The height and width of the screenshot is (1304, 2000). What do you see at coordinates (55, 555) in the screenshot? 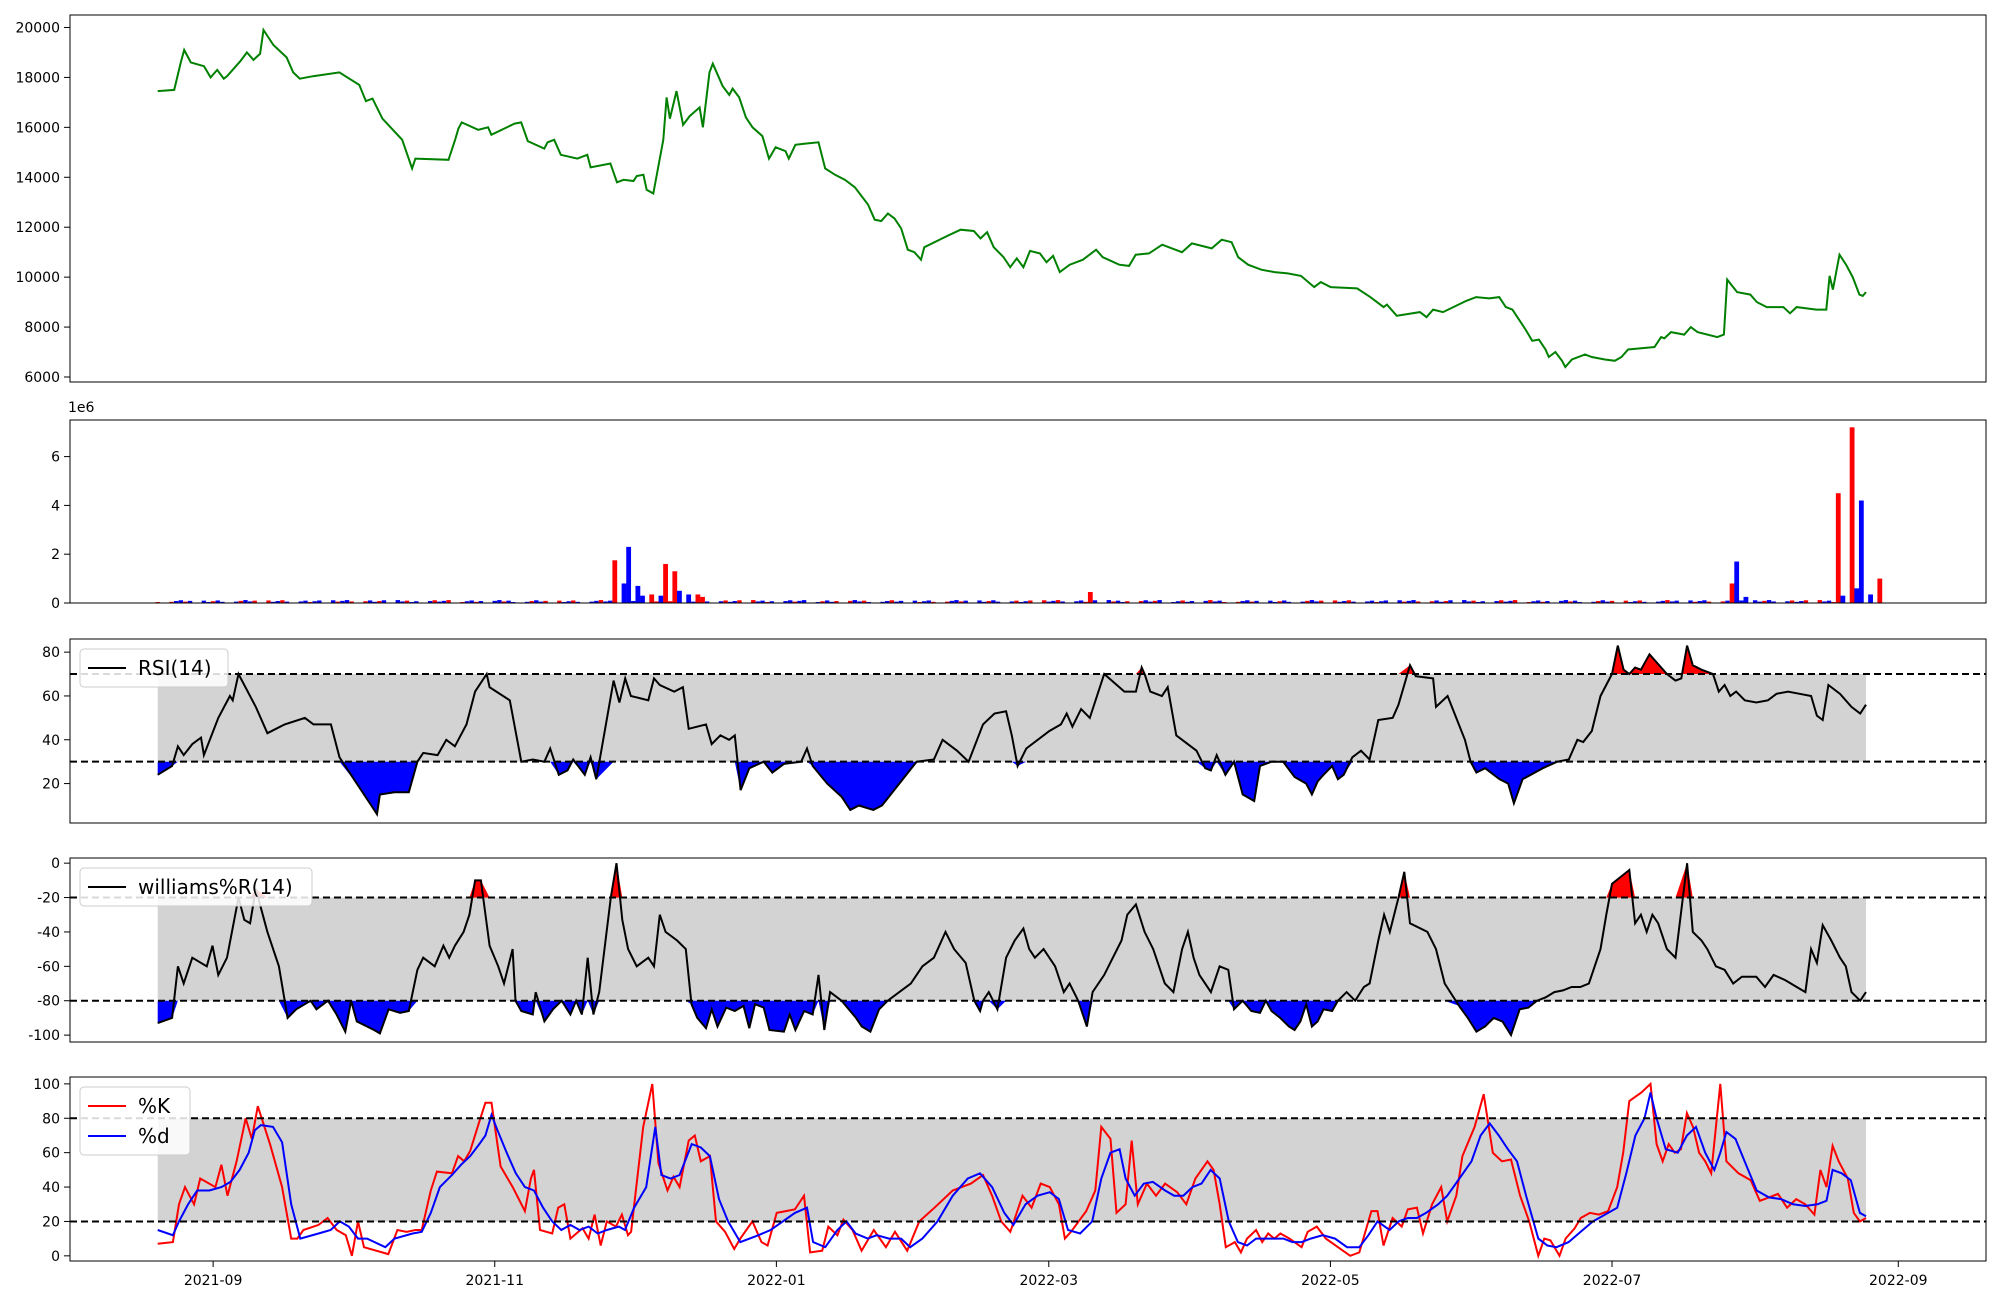
I see `y-tick-label: 2` at bounding box center [55, 555].